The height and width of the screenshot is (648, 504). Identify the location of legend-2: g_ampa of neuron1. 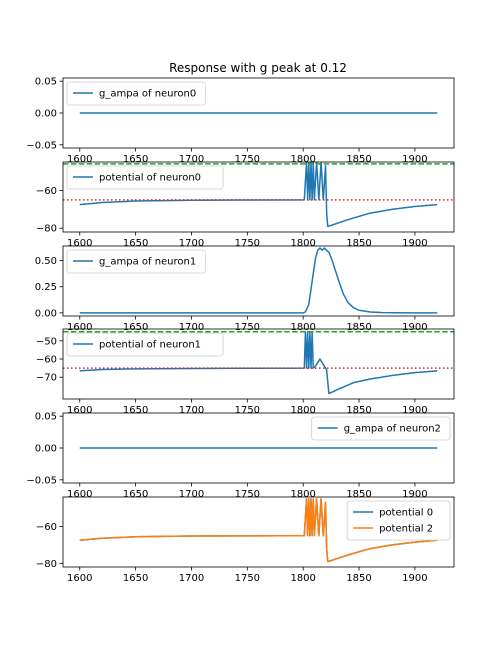
(136, 261).